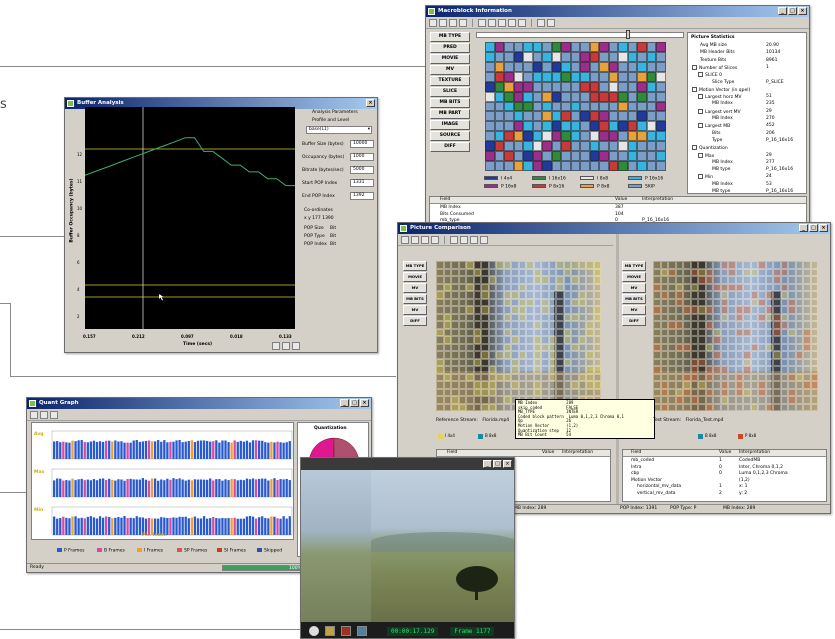  Describe the element at coordinates (541, 22) in the screenshot. I see `export-icon` at that location.